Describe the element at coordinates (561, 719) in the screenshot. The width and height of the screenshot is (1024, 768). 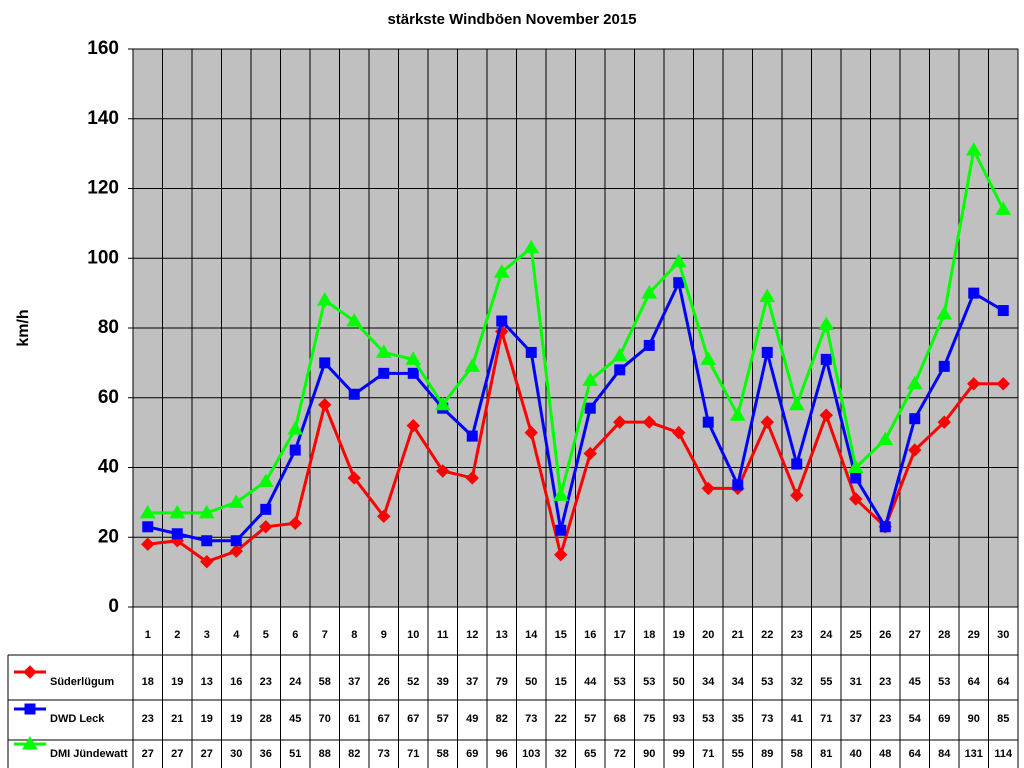
I see `table-value: 22` at that location.